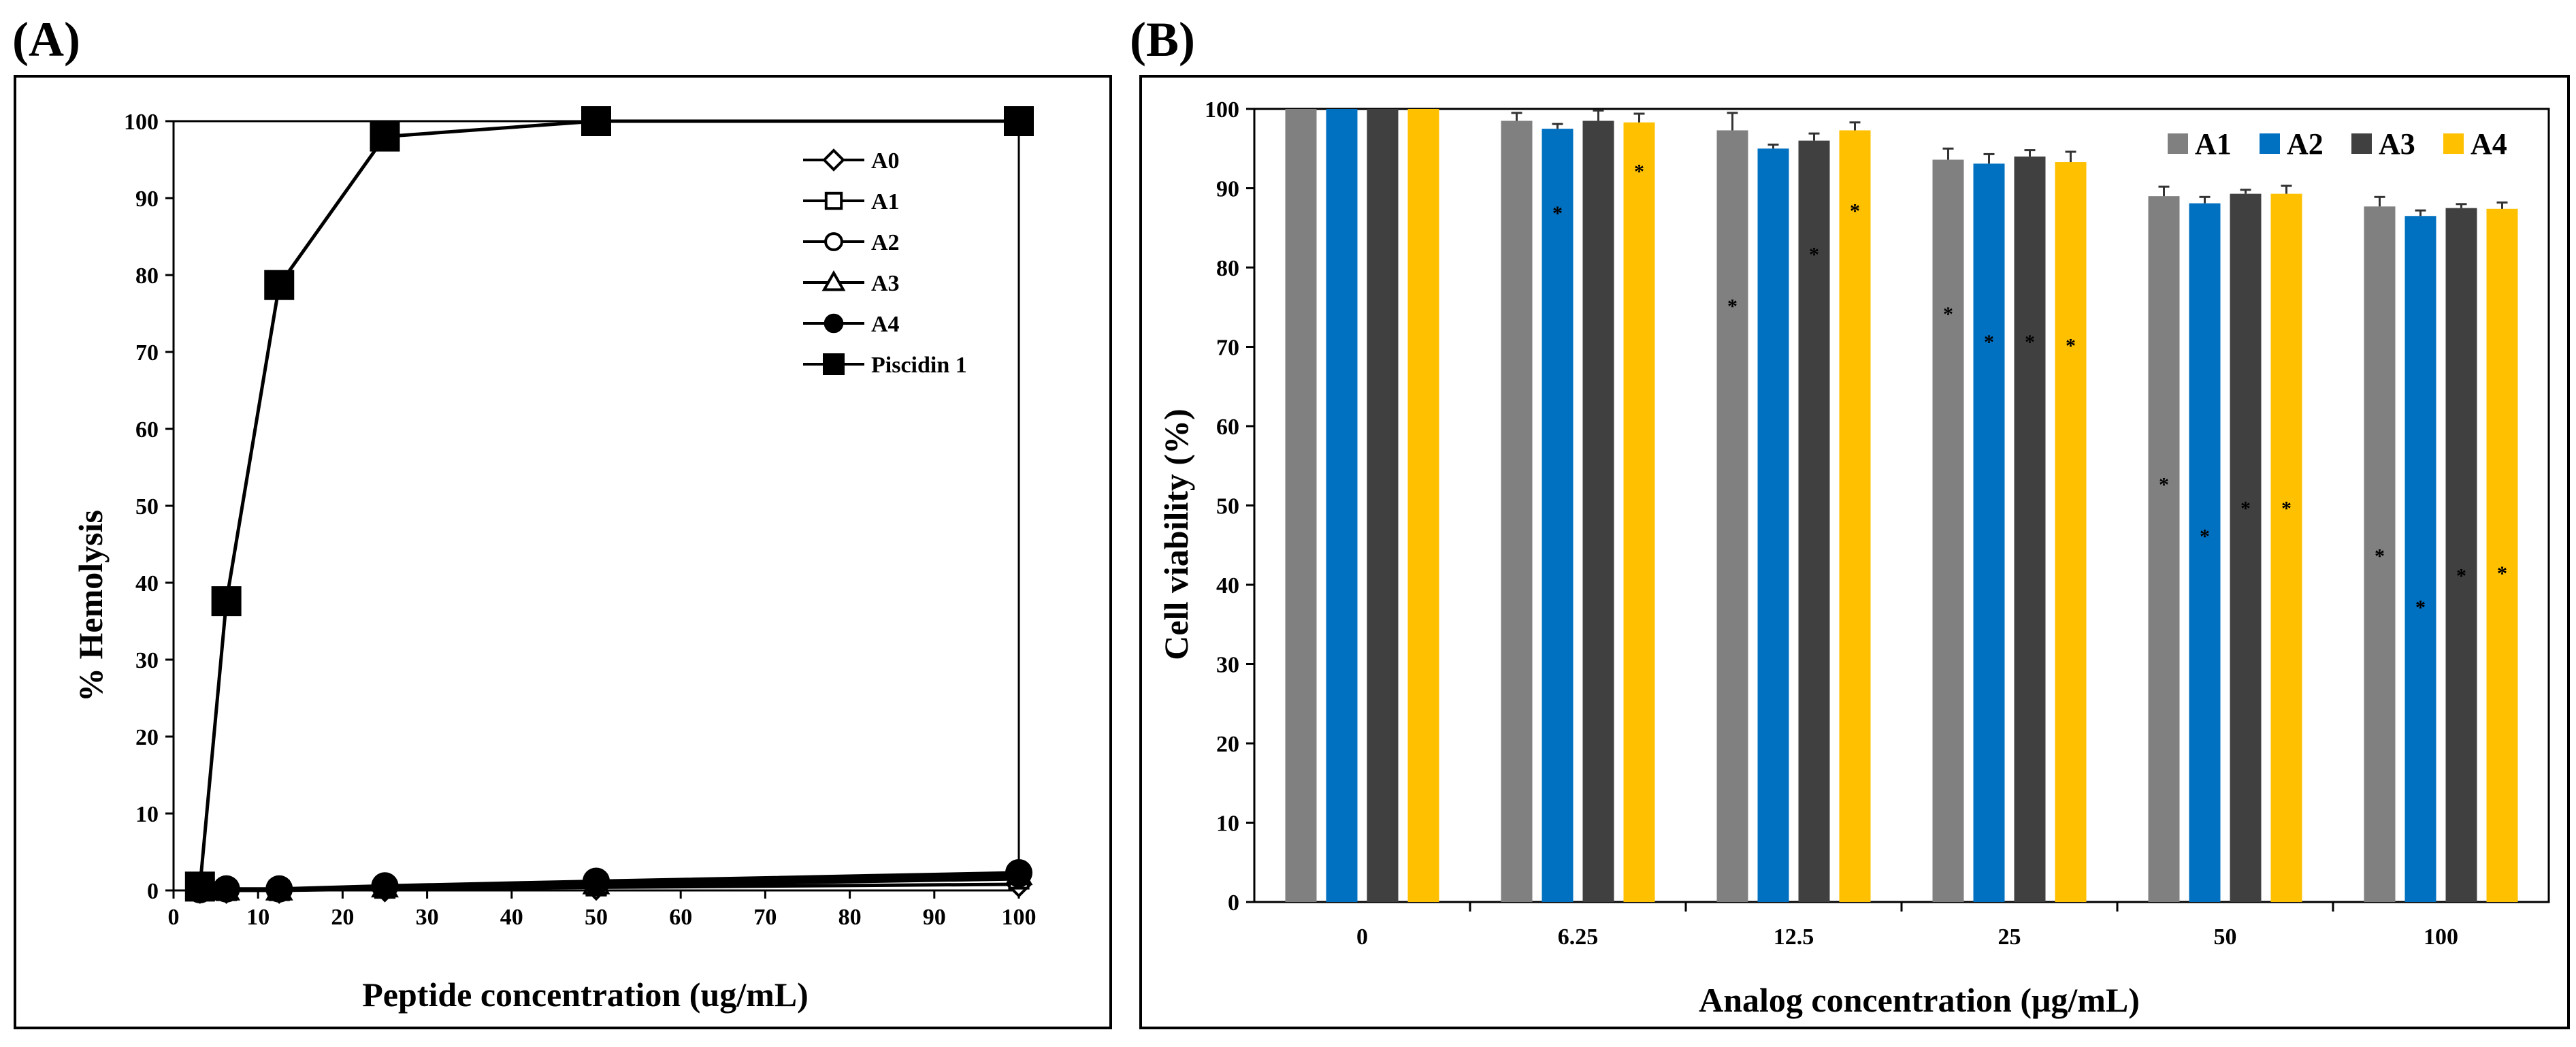 The width and height of the screenshot is (2576, 1047). I want to click on x-tick-label: 10, so click(258, 917).